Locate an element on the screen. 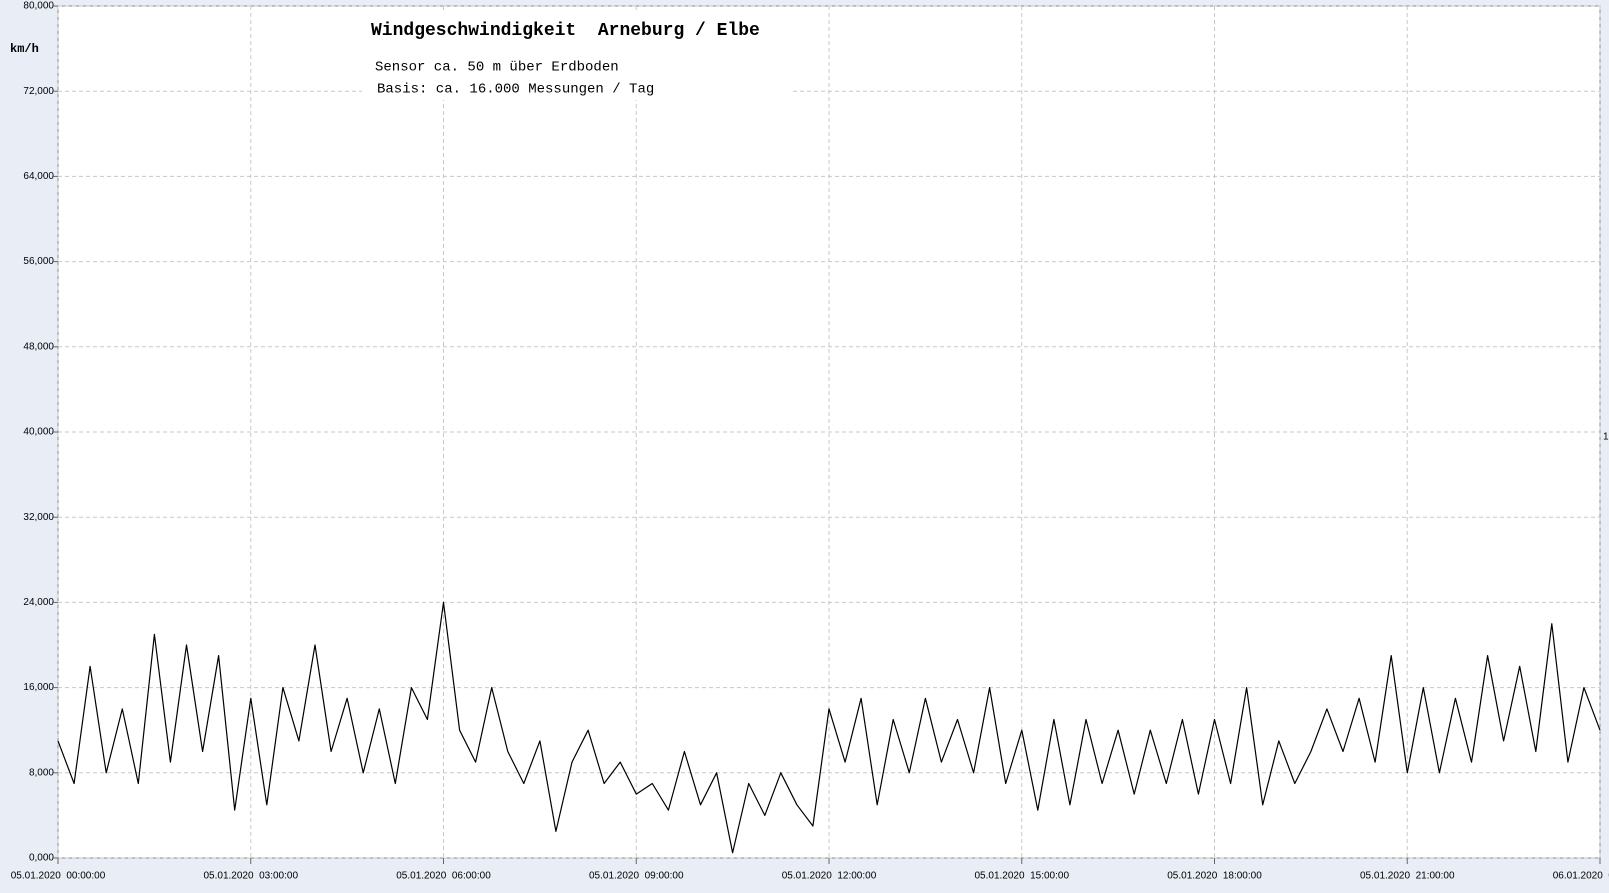 The width and height of the screenshot is (1609, 893). x-tick-label: 05.01.2020 00:00:00 is located at coordinates (58, 876).